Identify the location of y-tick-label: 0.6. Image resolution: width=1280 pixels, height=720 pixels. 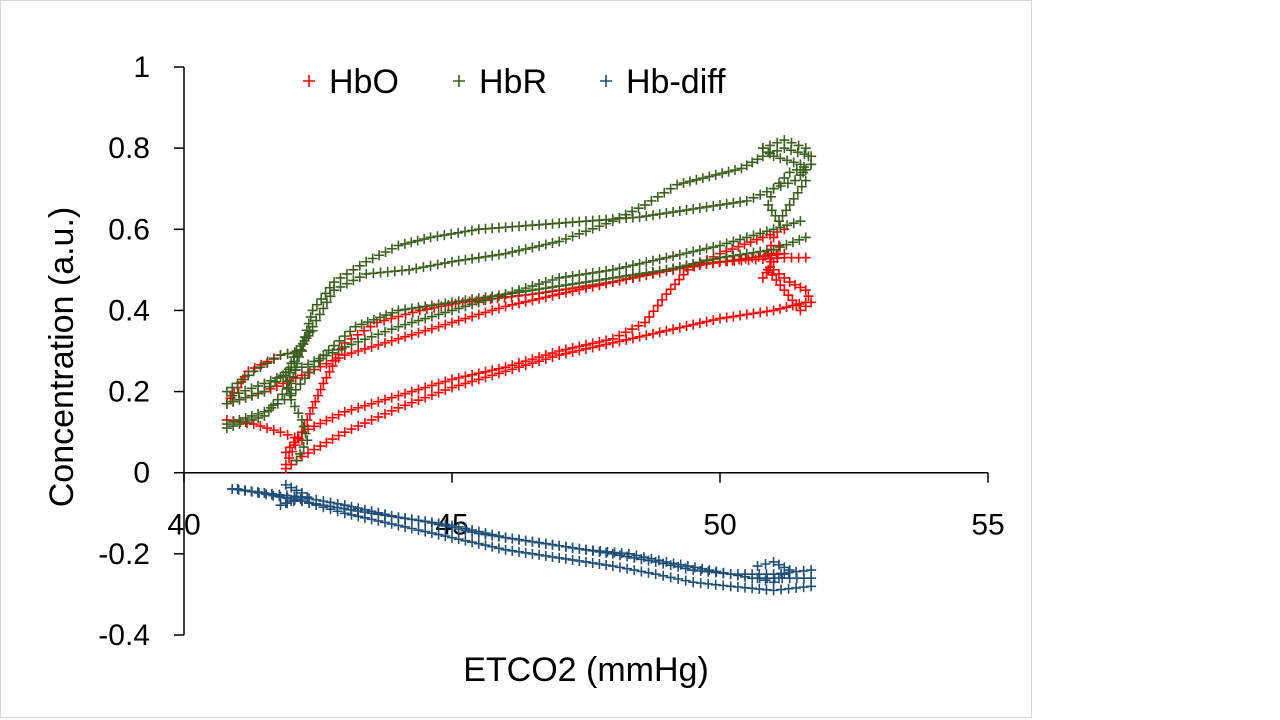
(129, 229).